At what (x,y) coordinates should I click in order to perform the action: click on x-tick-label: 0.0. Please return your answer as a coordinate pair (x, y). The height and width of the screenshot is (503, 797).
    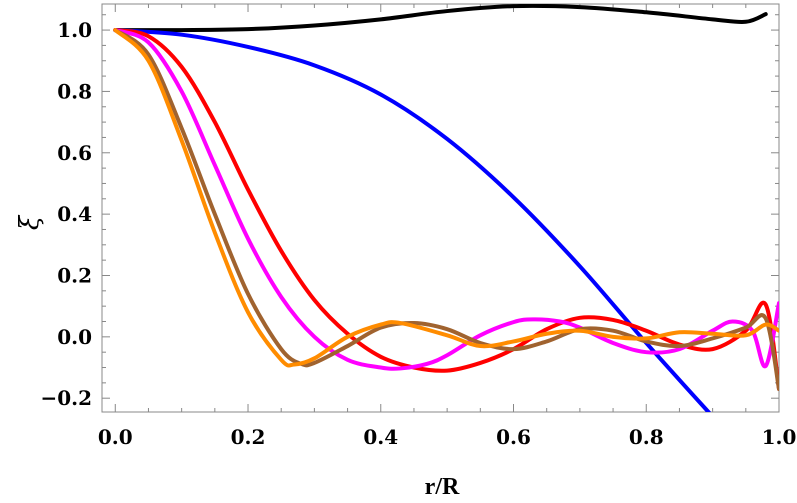
    Looking at the image, I should click on (115, 437).